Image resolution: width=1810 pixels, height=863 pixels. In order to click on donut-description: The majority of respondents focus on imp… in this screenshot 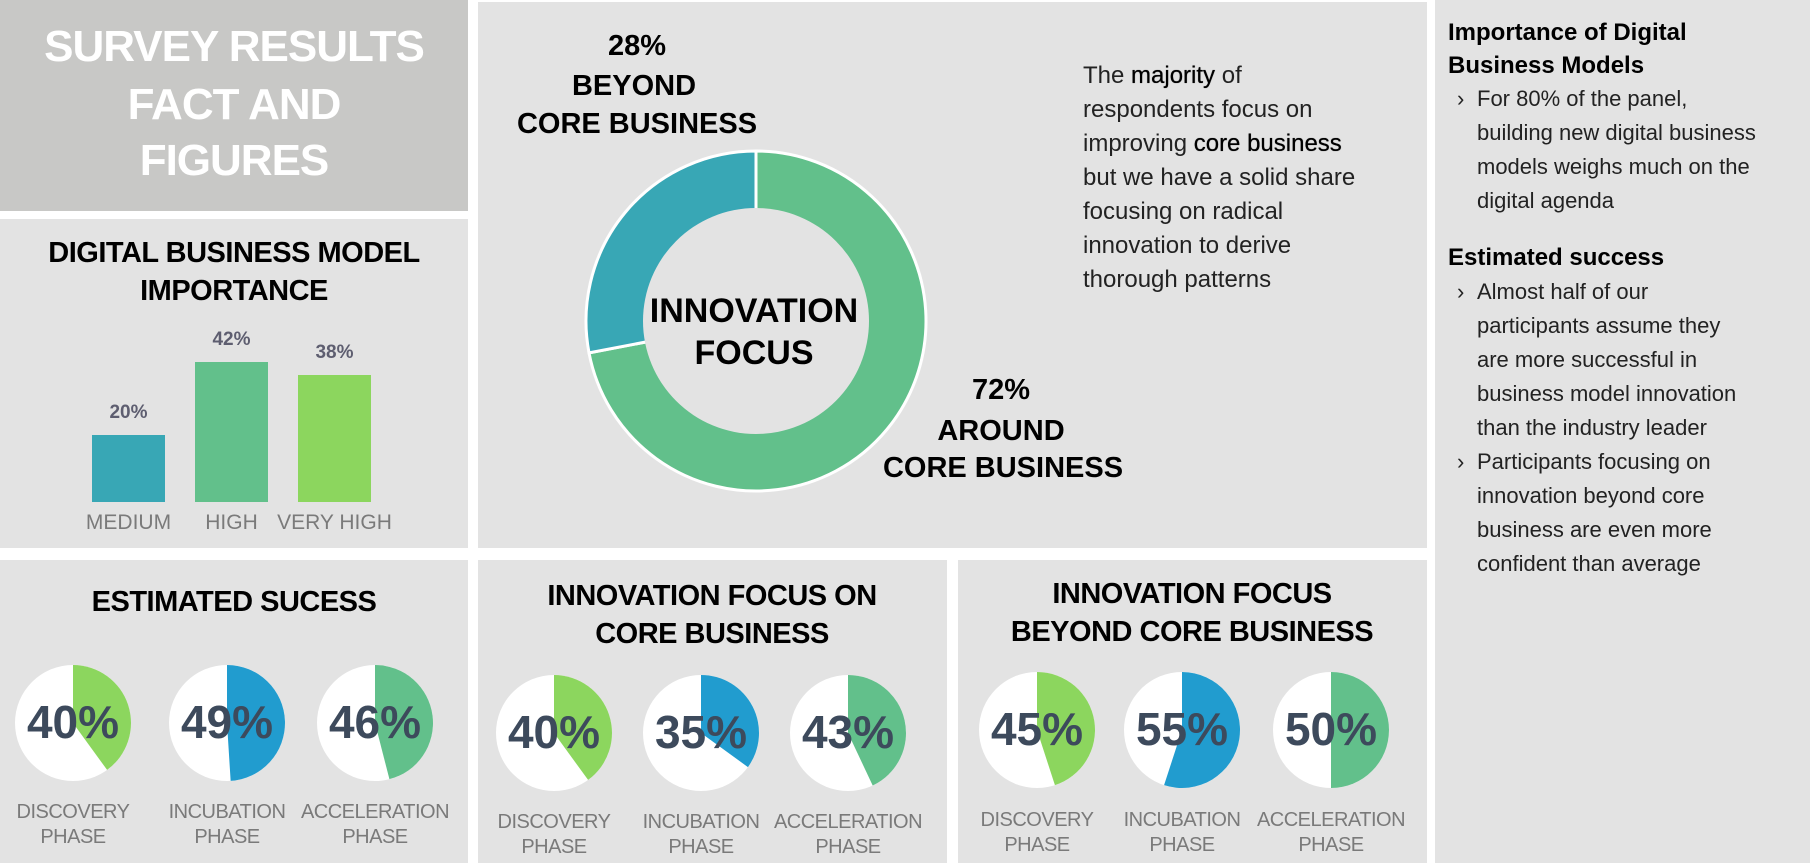, I will do `click(1219, 178)`.